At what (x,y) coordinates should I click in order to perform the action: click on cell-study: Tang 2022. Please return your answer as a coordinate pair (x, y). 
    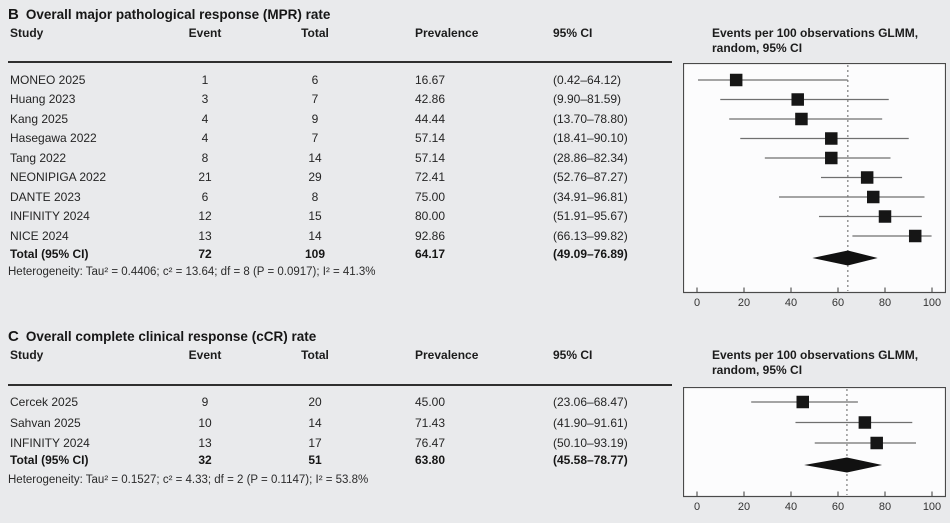
    Looking at the image, I should click on (38, 157).